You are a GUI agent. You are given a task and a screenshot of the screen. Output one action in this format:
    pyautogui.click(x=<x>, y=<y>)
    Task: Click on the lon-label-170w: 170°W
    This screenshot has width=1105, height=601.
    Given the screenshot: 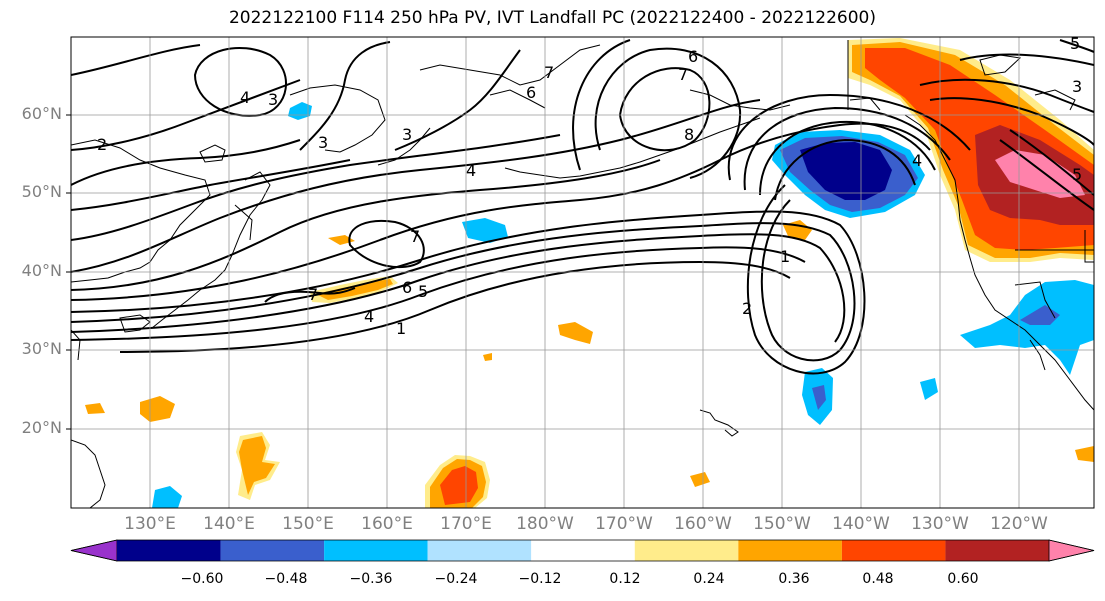 What is the action you would take?
    pyautogui.click(x=624, y=524)
    